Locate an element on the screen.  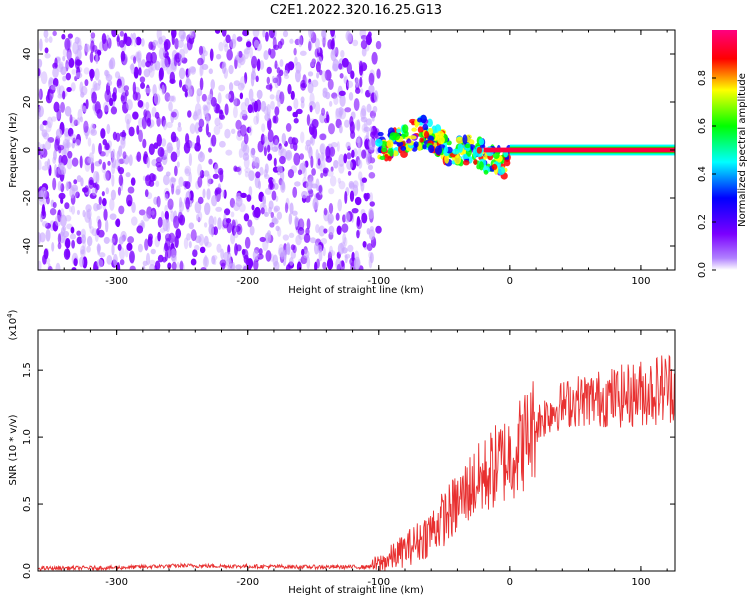
x-tick-label: 0 is located at coordinates (510, 281).